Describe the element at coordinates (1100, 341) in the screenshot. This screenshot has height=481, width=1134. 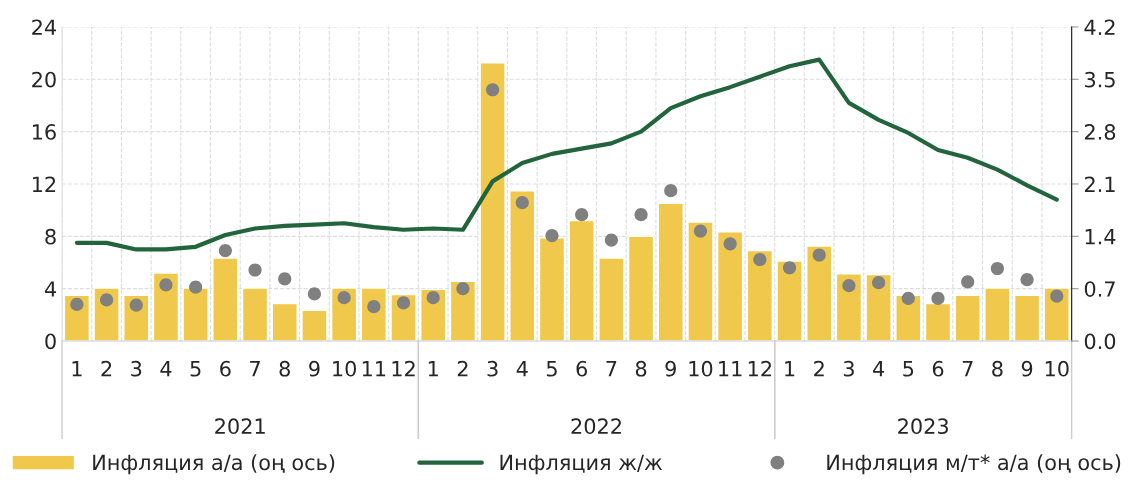
I see `y2-tick-label: 0.0` at that location.